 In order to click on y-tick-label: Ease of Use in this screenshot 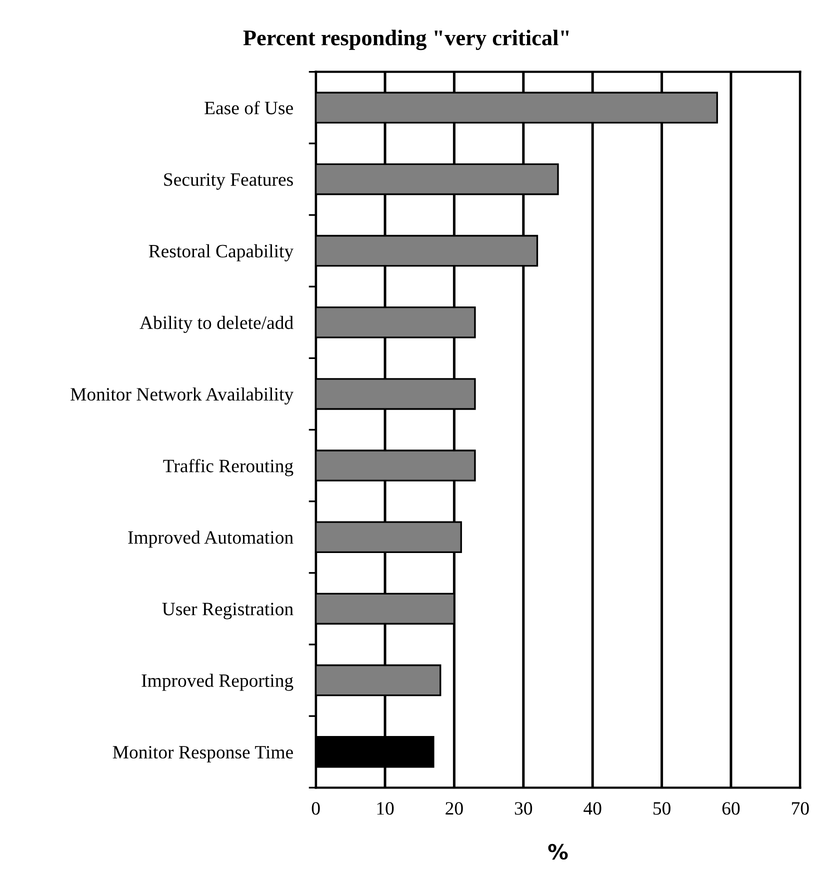, I will do `click(248, 107)`.